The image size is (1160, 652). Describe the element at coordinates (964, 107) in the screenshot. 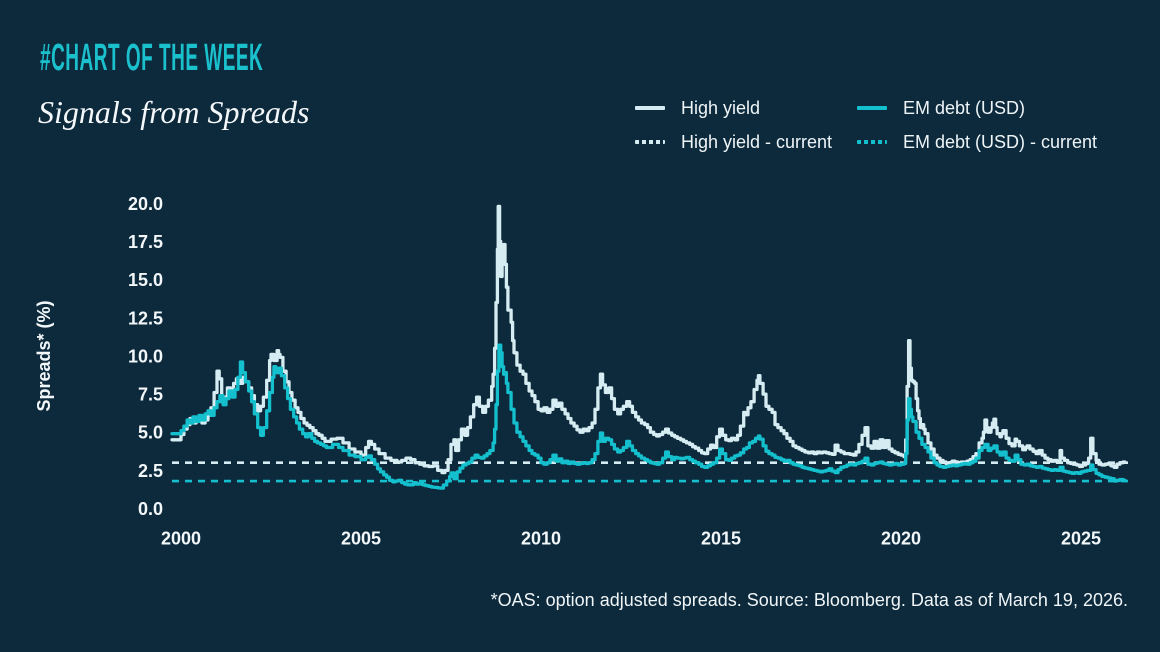

I see `legend-label: EM debt (USD)` at that location.